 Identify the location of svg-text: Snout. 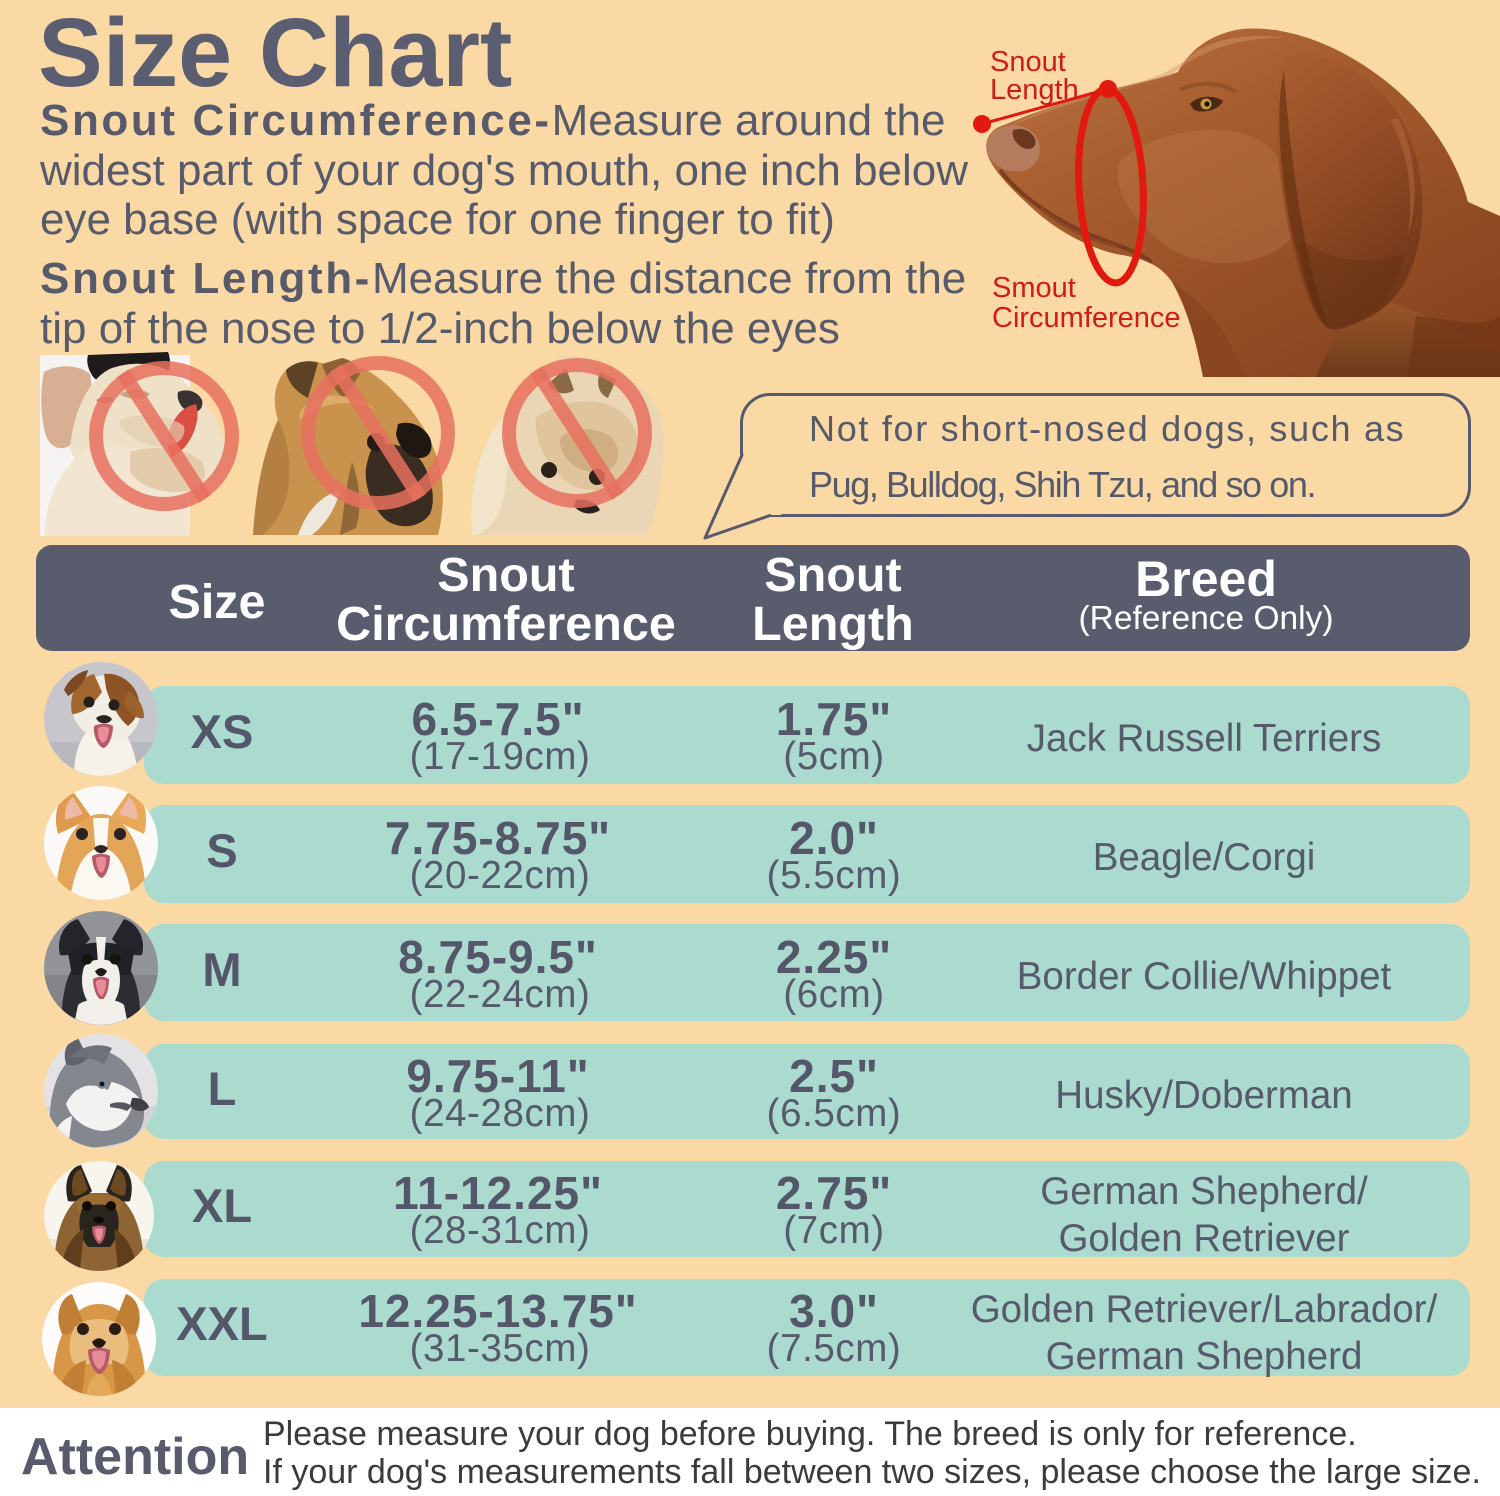
(1028, 62).